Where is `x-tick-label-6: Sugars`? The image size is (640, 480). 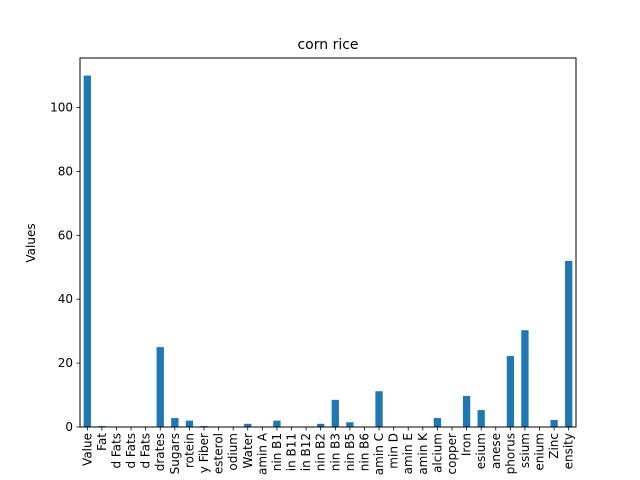
x-tick-label-6: Sugars is located at coordinates (175, 453).